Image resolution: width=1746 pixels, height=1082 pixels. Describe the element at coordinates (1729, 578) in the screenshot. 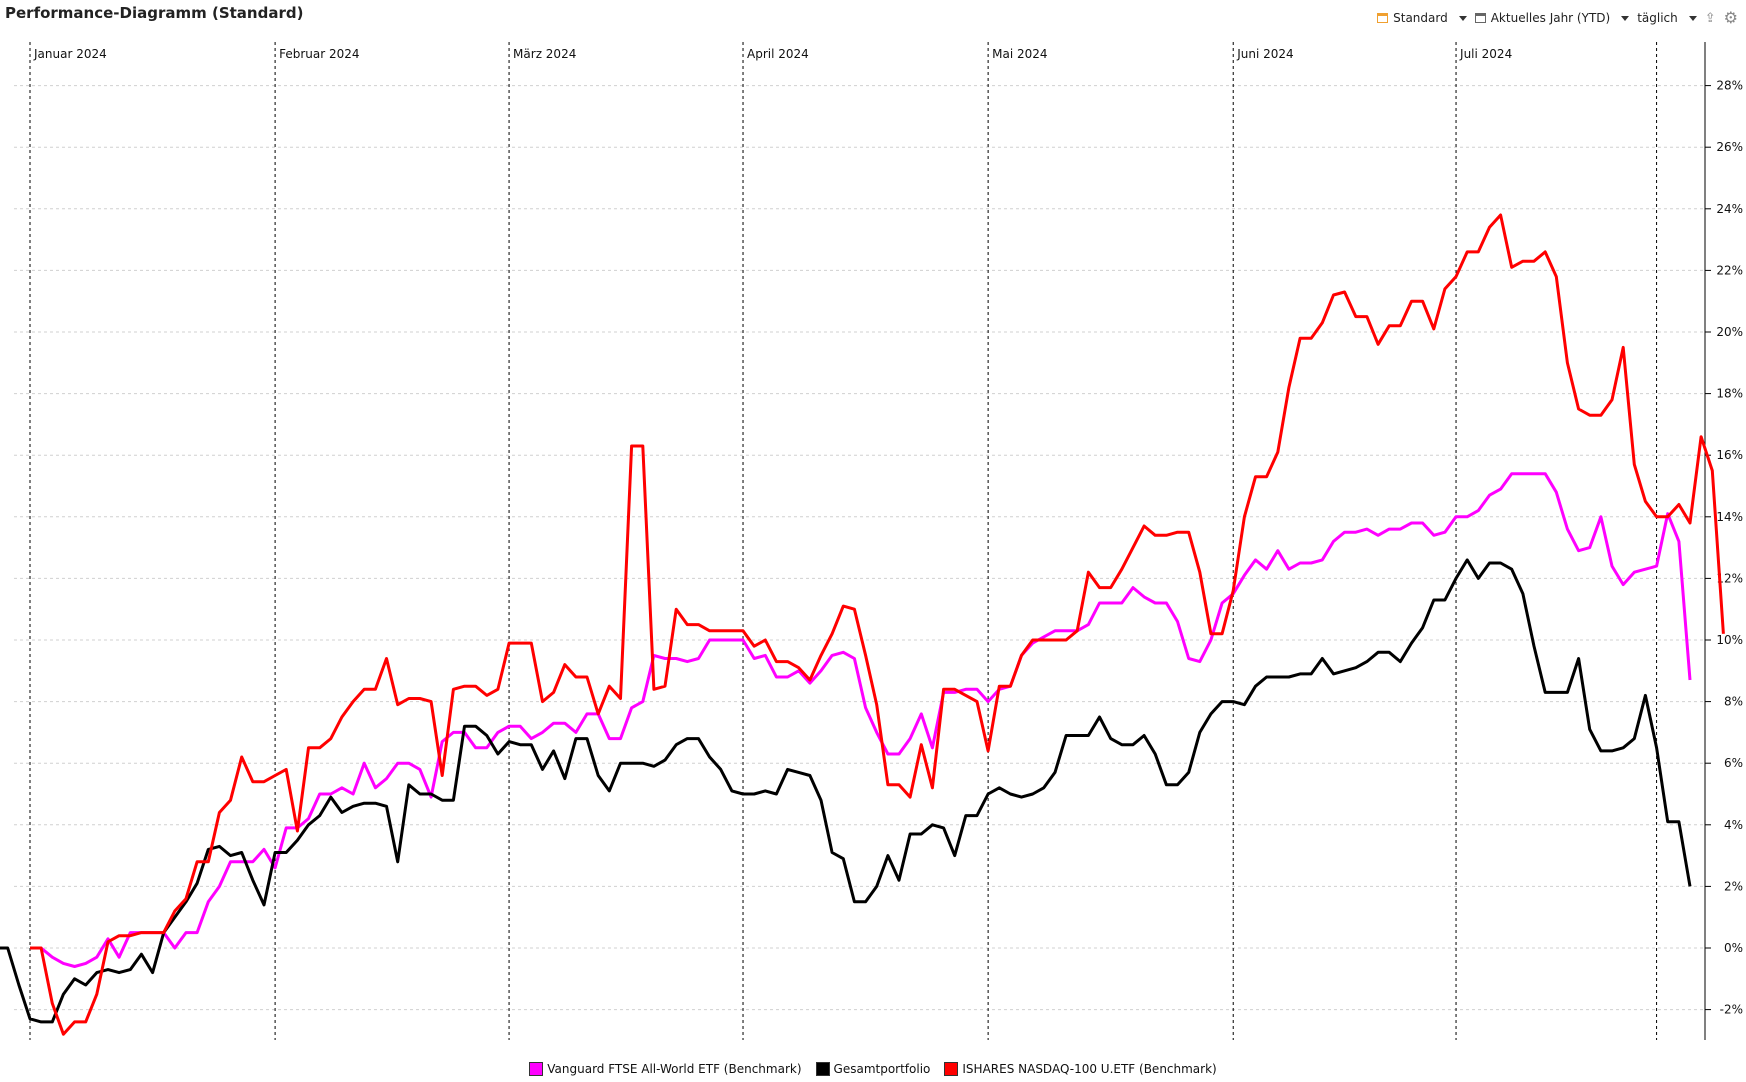

I see `y-tick-label-7: 12%` at that location.